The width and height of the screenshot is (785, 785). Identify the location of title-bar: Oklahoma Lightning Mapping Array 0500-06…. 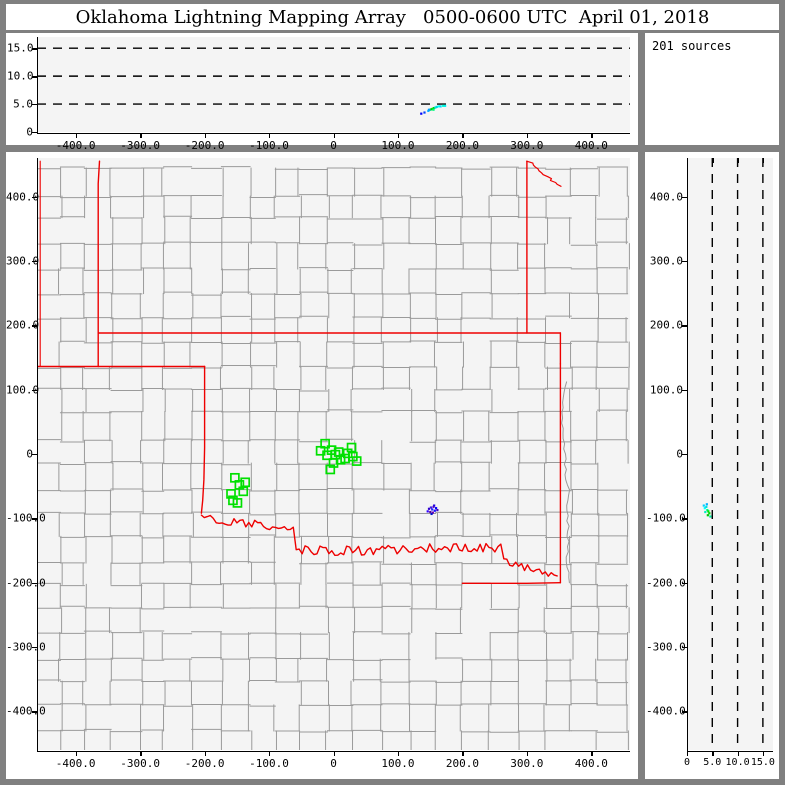
(392, 17).